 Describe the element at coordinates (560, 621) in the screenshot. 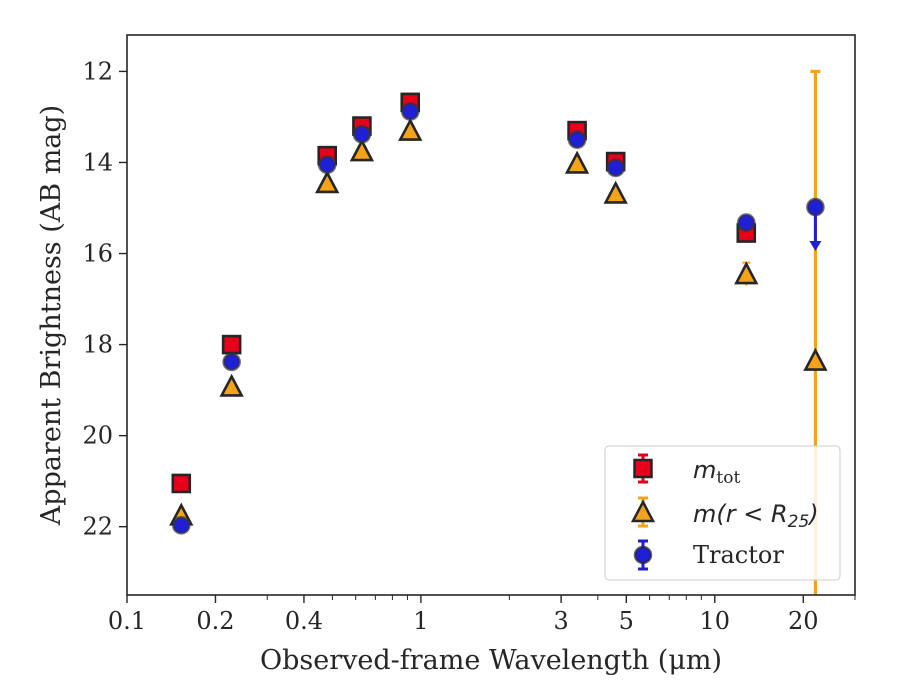

I see `x-tick-label: 3` at that location.